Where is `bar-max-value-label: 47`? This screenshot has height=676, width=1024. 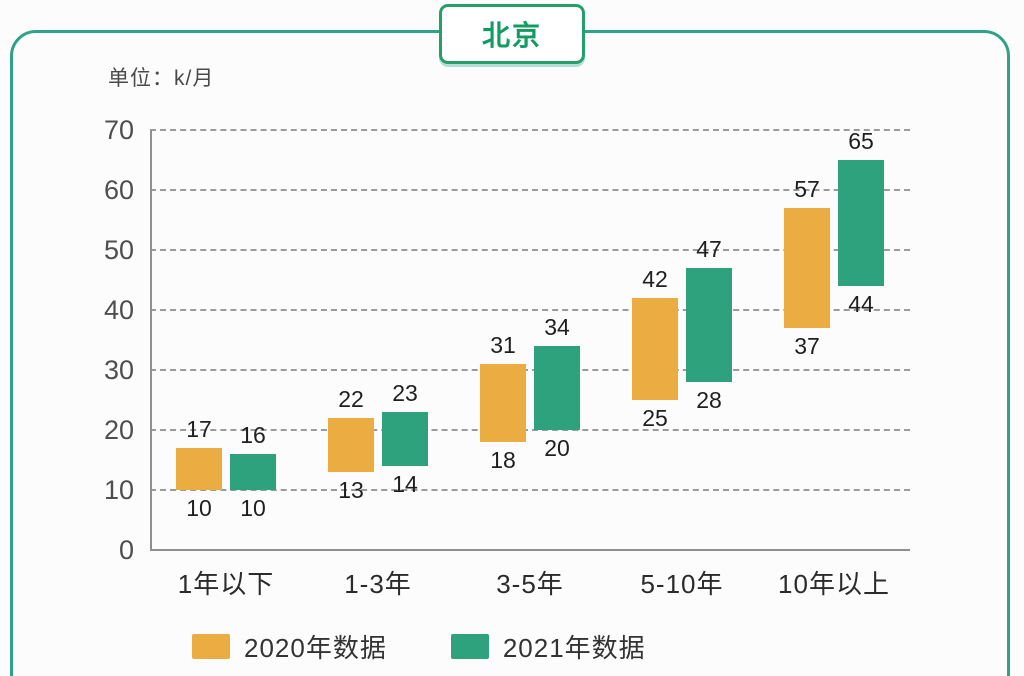 bar-max-value-label: 47 is located at coordinates (709, 249).